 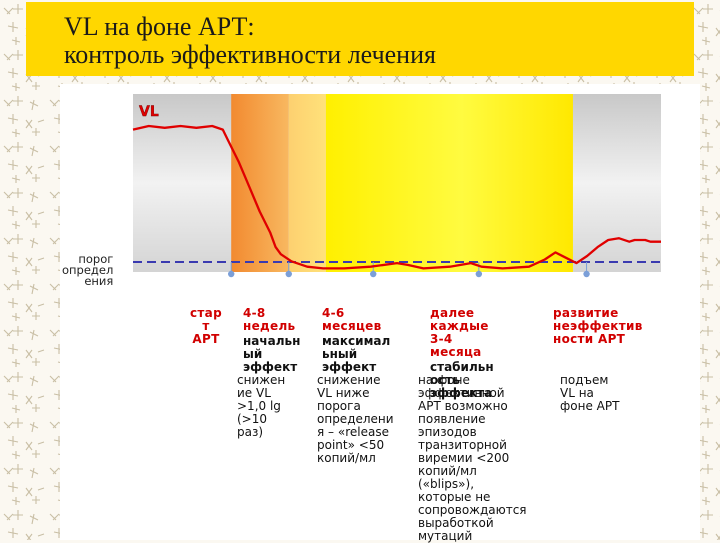 What do you see at coordinates (590, 393) in the screenshot?
I see `phase-5-description: подъем VL на фоне АРТ` at bounding box center [590, 393].